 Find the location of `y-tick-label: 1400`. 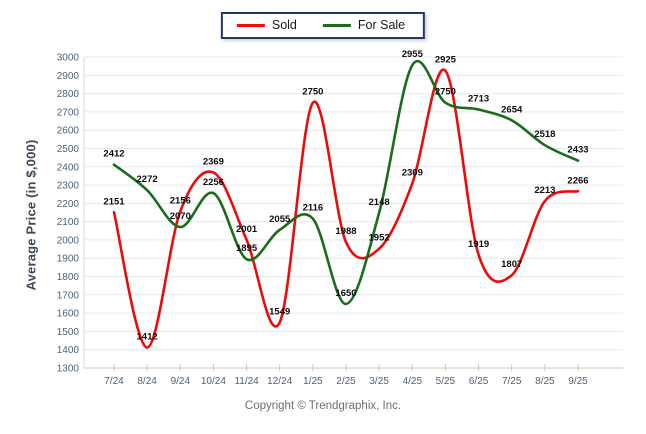

y-tick-label: 1400 is located at coordinates (68, 350).